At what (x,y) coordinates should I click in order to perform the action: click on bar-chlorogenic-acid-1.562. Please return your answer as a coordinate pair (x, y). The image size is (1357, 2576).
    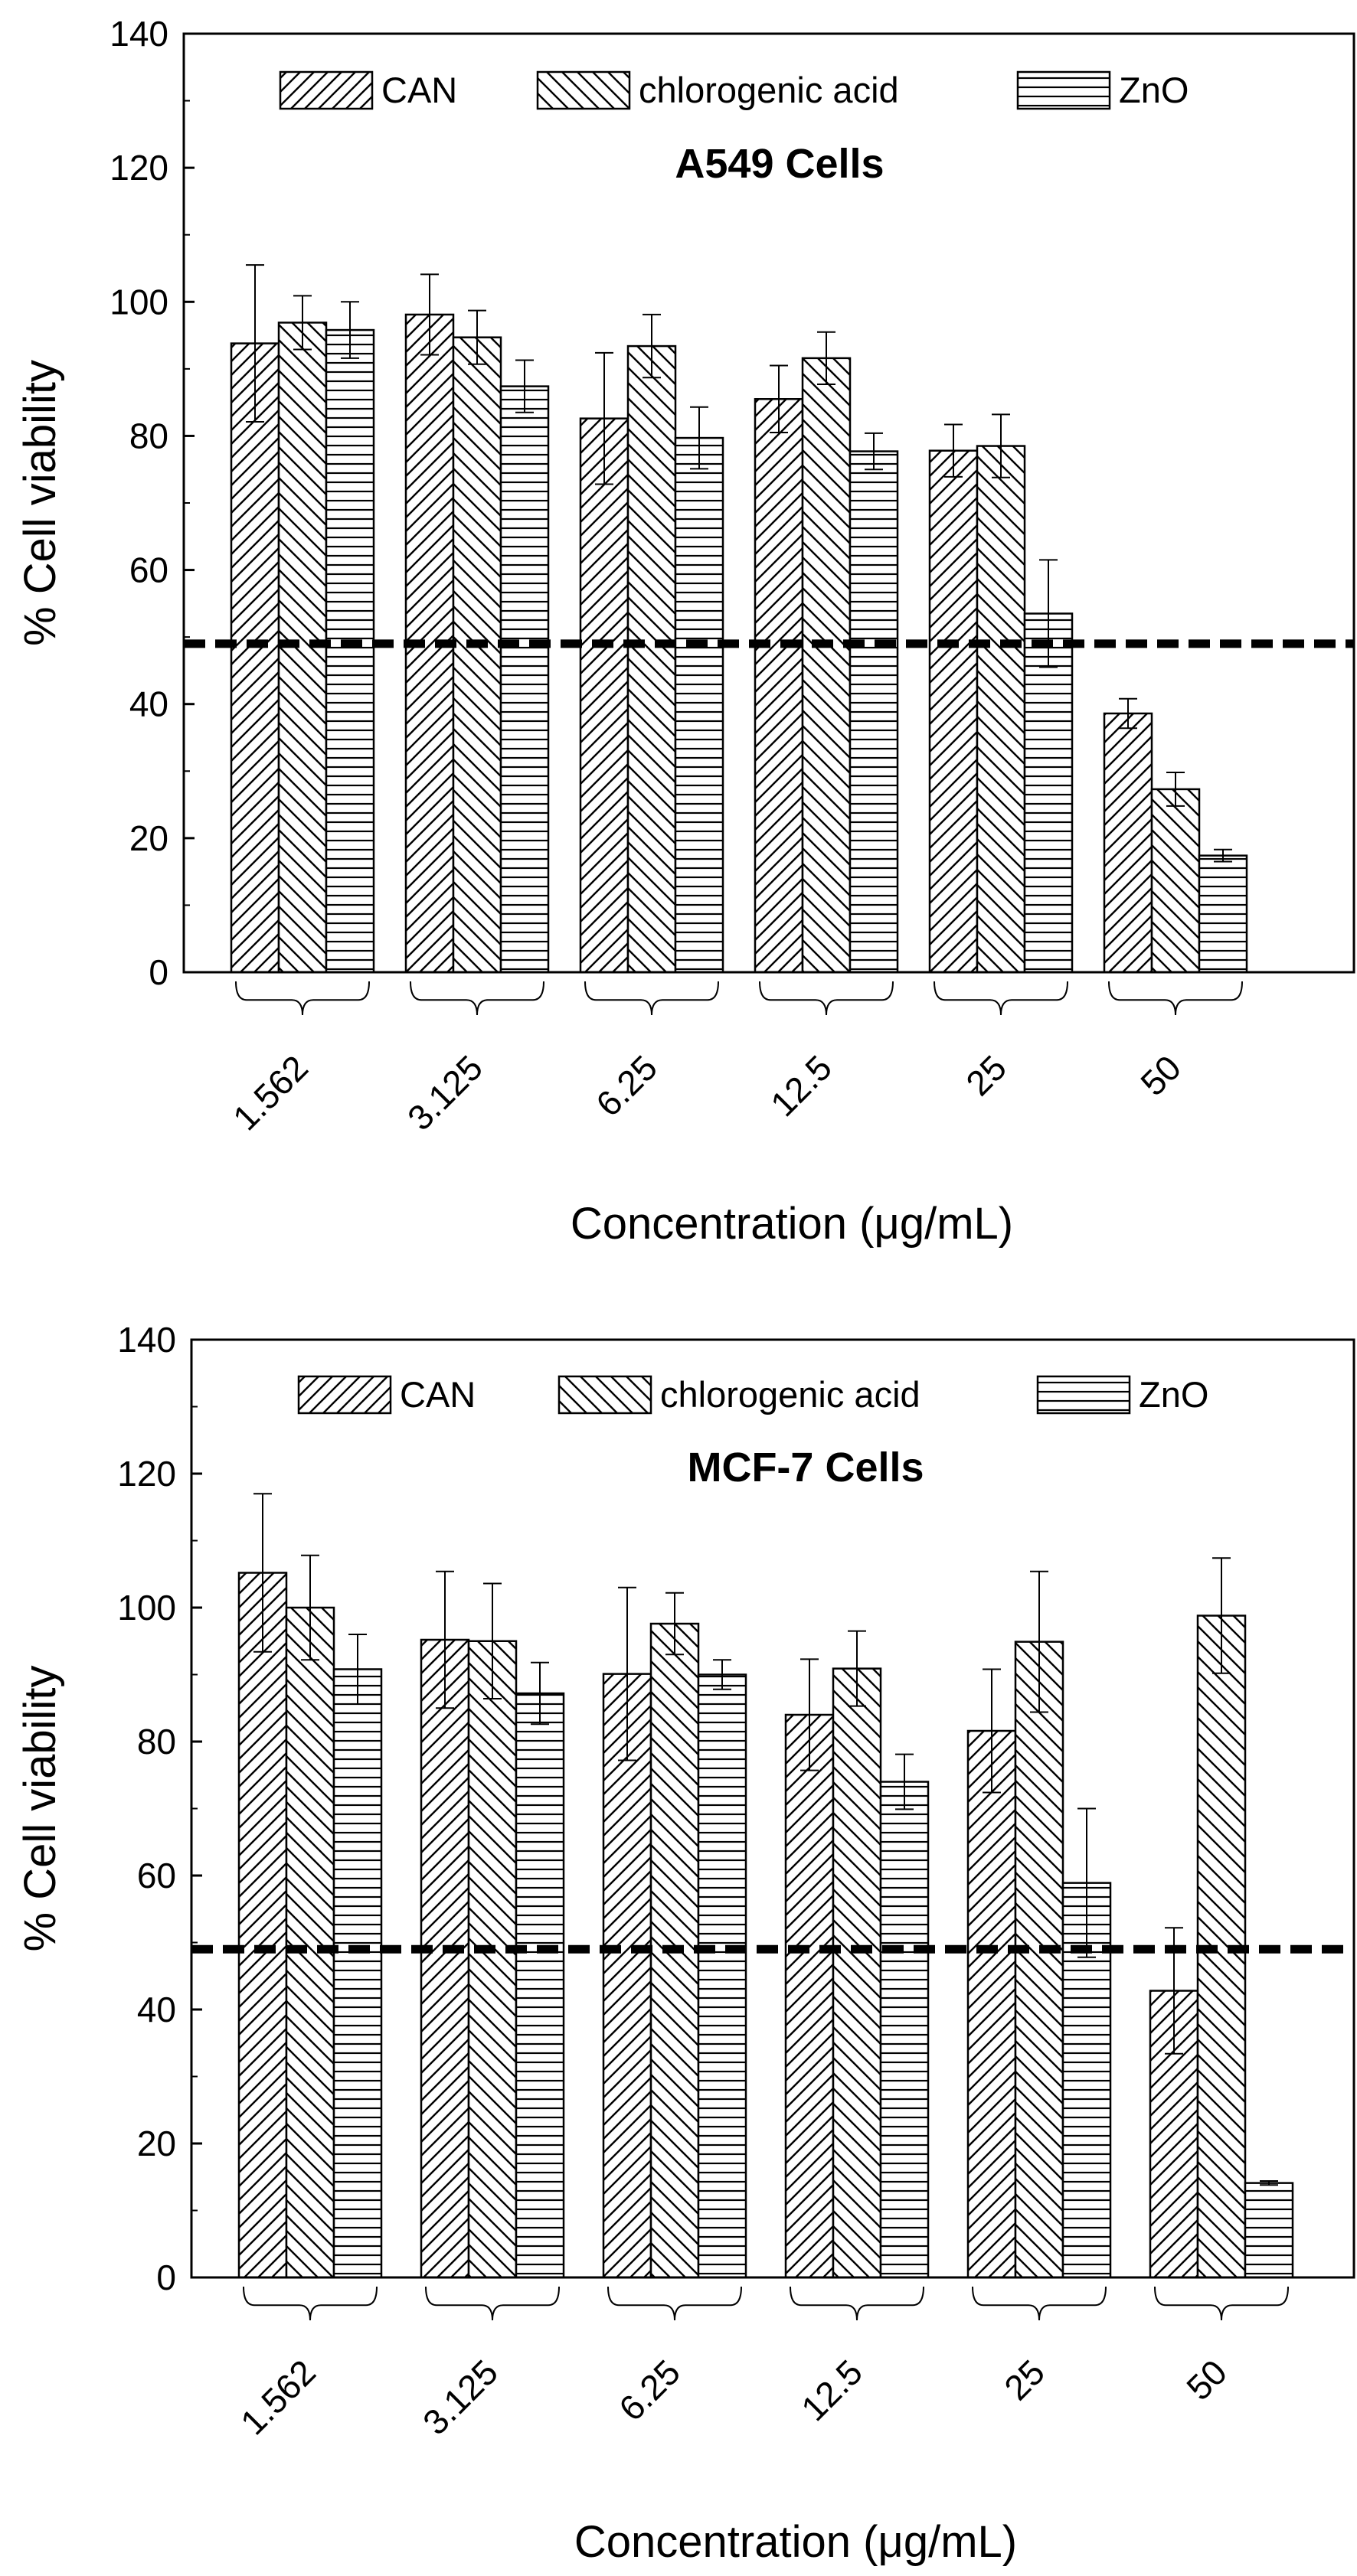
    Looking at the image, I should click on (310, 1942).